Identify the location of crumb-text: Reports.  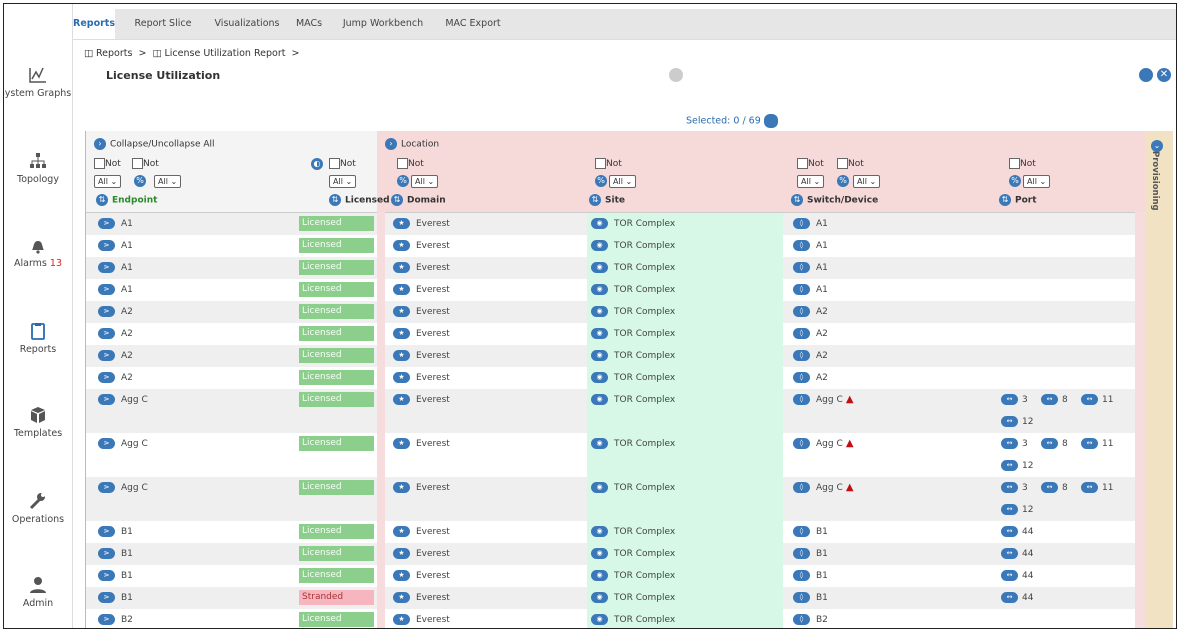
(114, 53).